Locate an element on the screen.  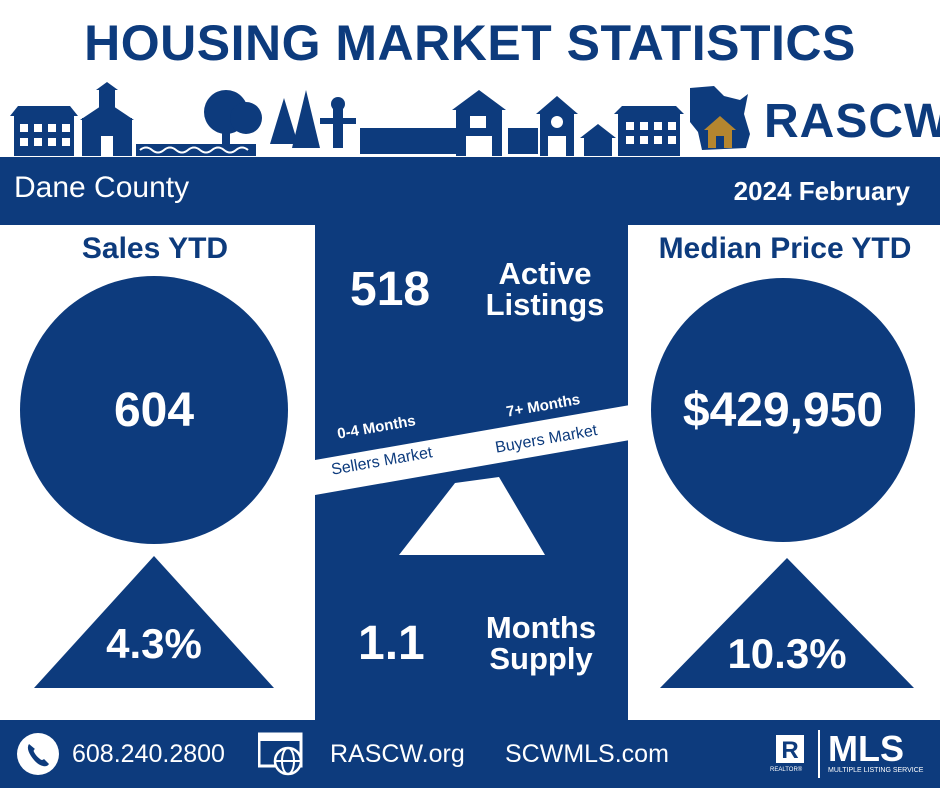
sales-change-triangle: 4.3% is located at coordinates (154, 622).